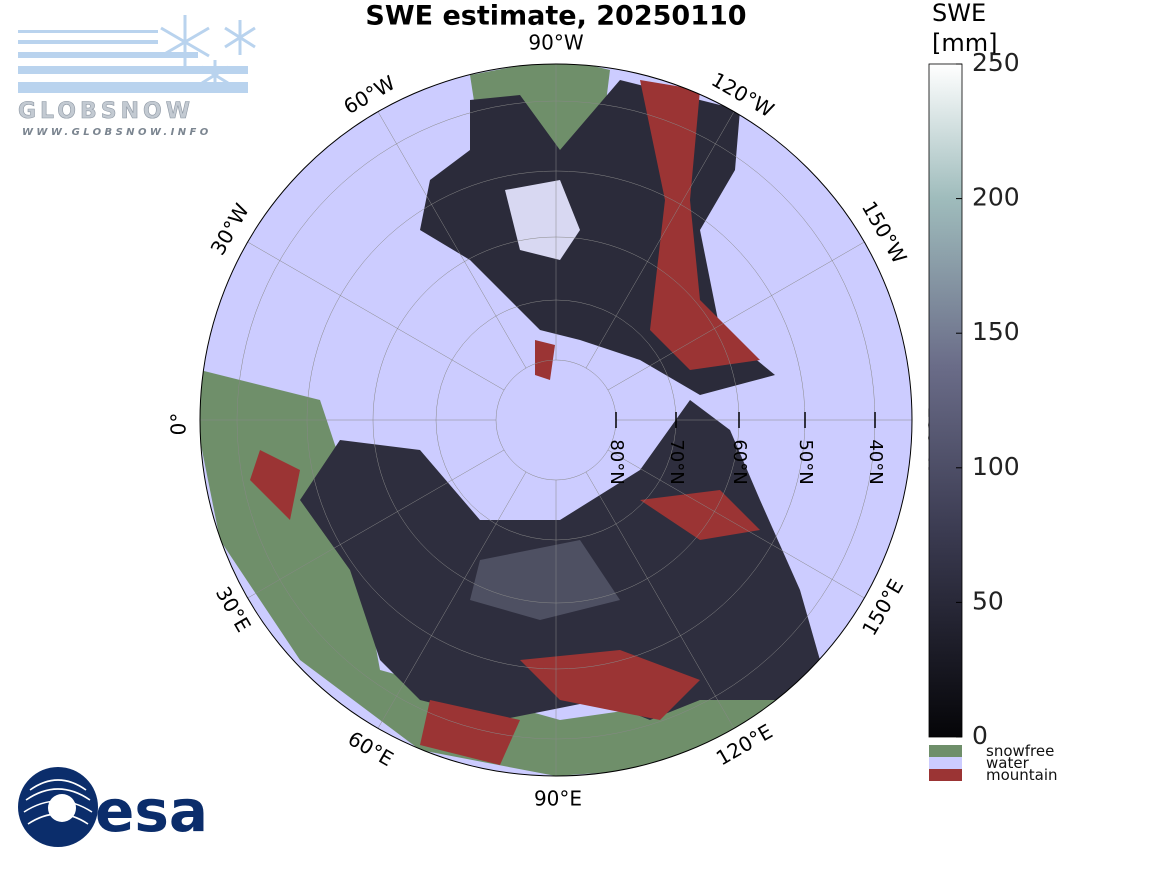  What do you see at coordinates (996, 466) in the screenshot?
I see `colorbar-tick-label: 100` at bounding box center [996, 466].